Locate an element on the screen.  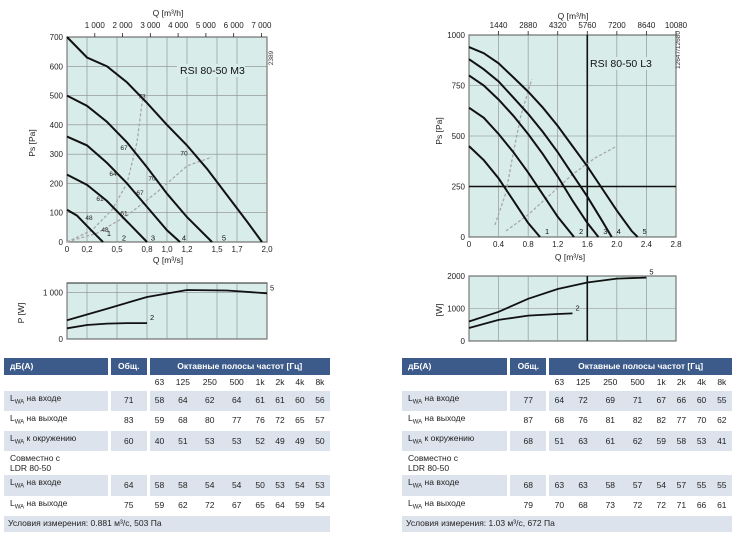
cell: 63 is located at coordinates (559, 485).